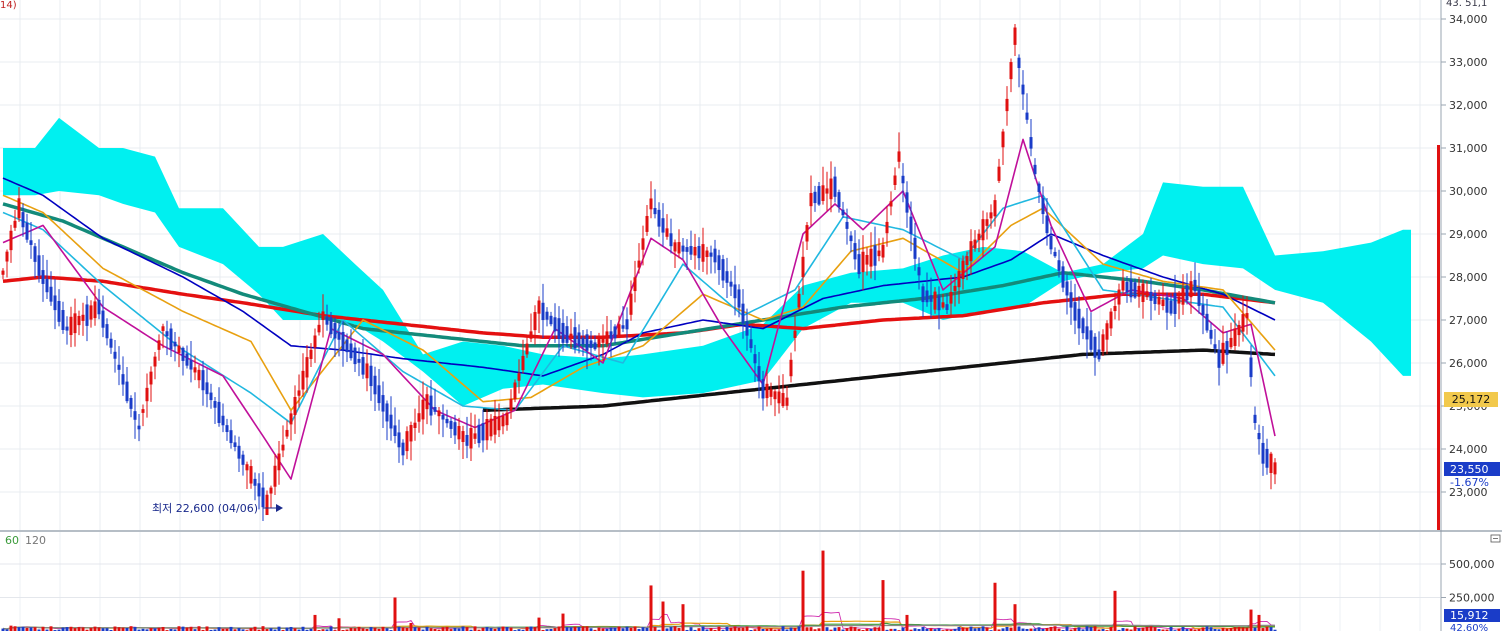 This screenshot has height=631, width=1502. What do you see at coordinates (1468, 492) in the screenshot?
I see `ytick-label: 23,000` at bounding box center [1468, 492].